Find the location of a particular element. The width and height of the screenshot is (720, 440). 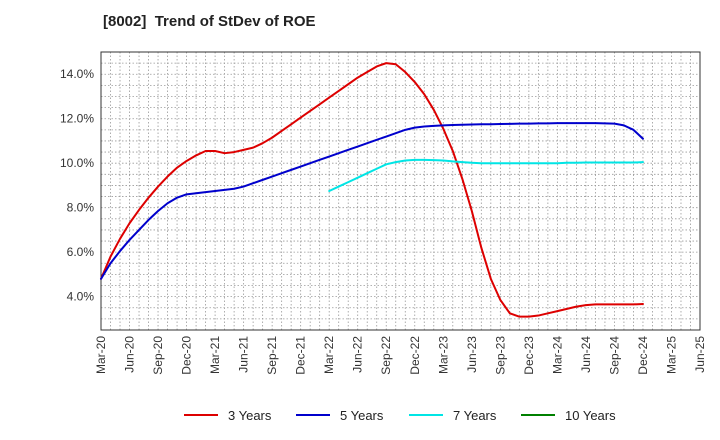

x-tick-label: Mar-20 is located at coordinates (101, 355).